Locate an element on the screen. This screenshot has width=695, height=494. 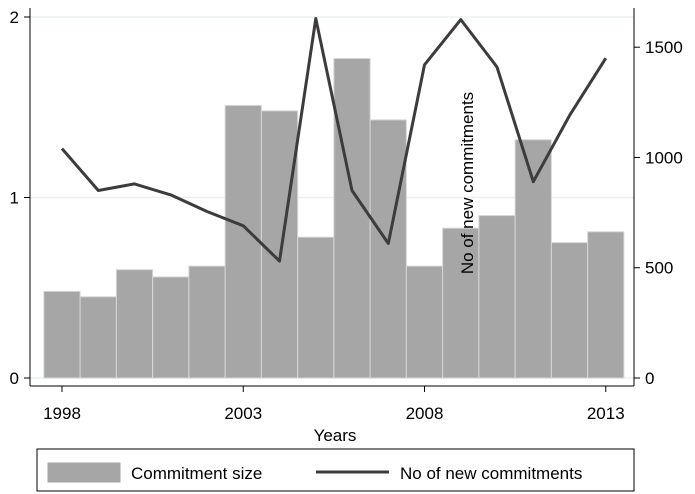
right-tick-label-2: 1000 is located at coordinates (664, 157).